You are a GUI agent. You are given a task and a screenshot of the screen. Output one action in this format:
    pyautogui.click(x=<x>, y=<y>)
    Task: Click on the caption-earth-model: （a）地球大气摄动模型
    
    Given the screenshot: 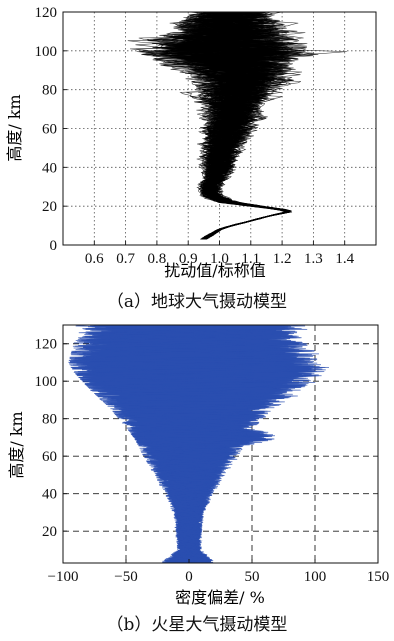 What is the action you would take?
    pyautogui.click(x=197, y=302)
    